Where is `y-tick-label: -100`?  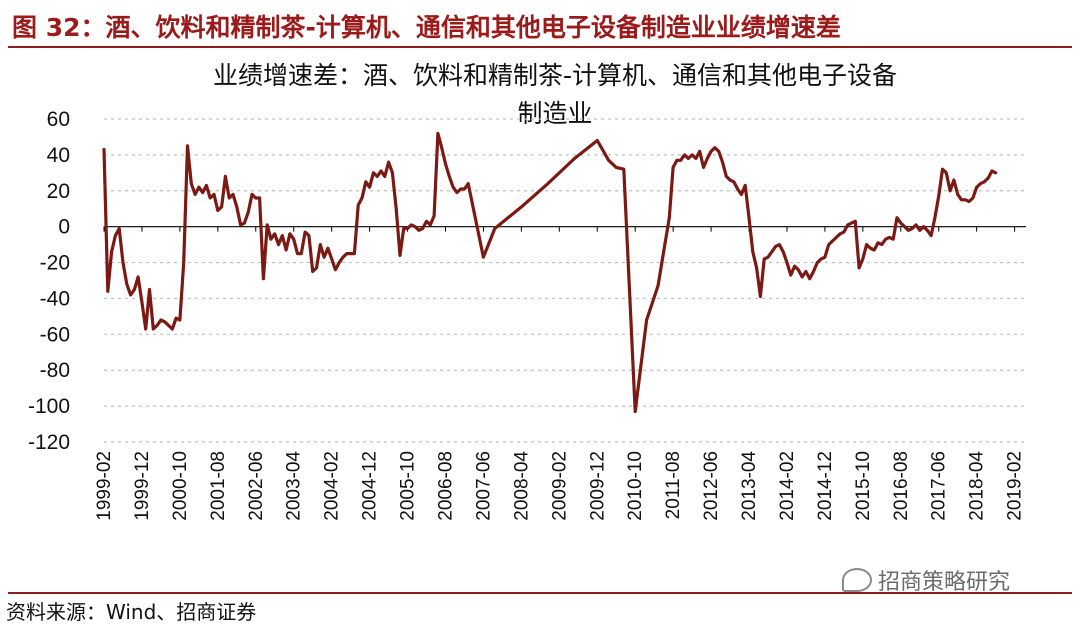 y-tick-label: -100 is located at coordinates (49, 406).